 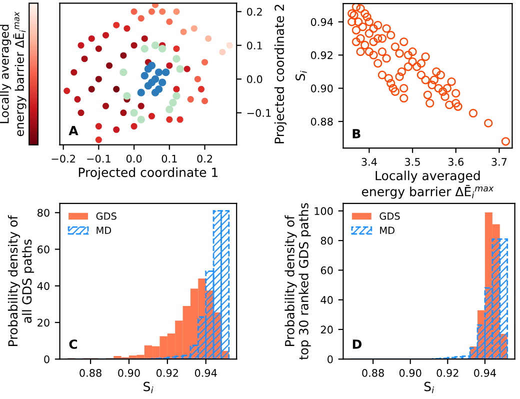 What do you see at coordinates (98, 158) in the screenshot?
I see `x-tick-label: −0.1` at bounding box center [98, 158].